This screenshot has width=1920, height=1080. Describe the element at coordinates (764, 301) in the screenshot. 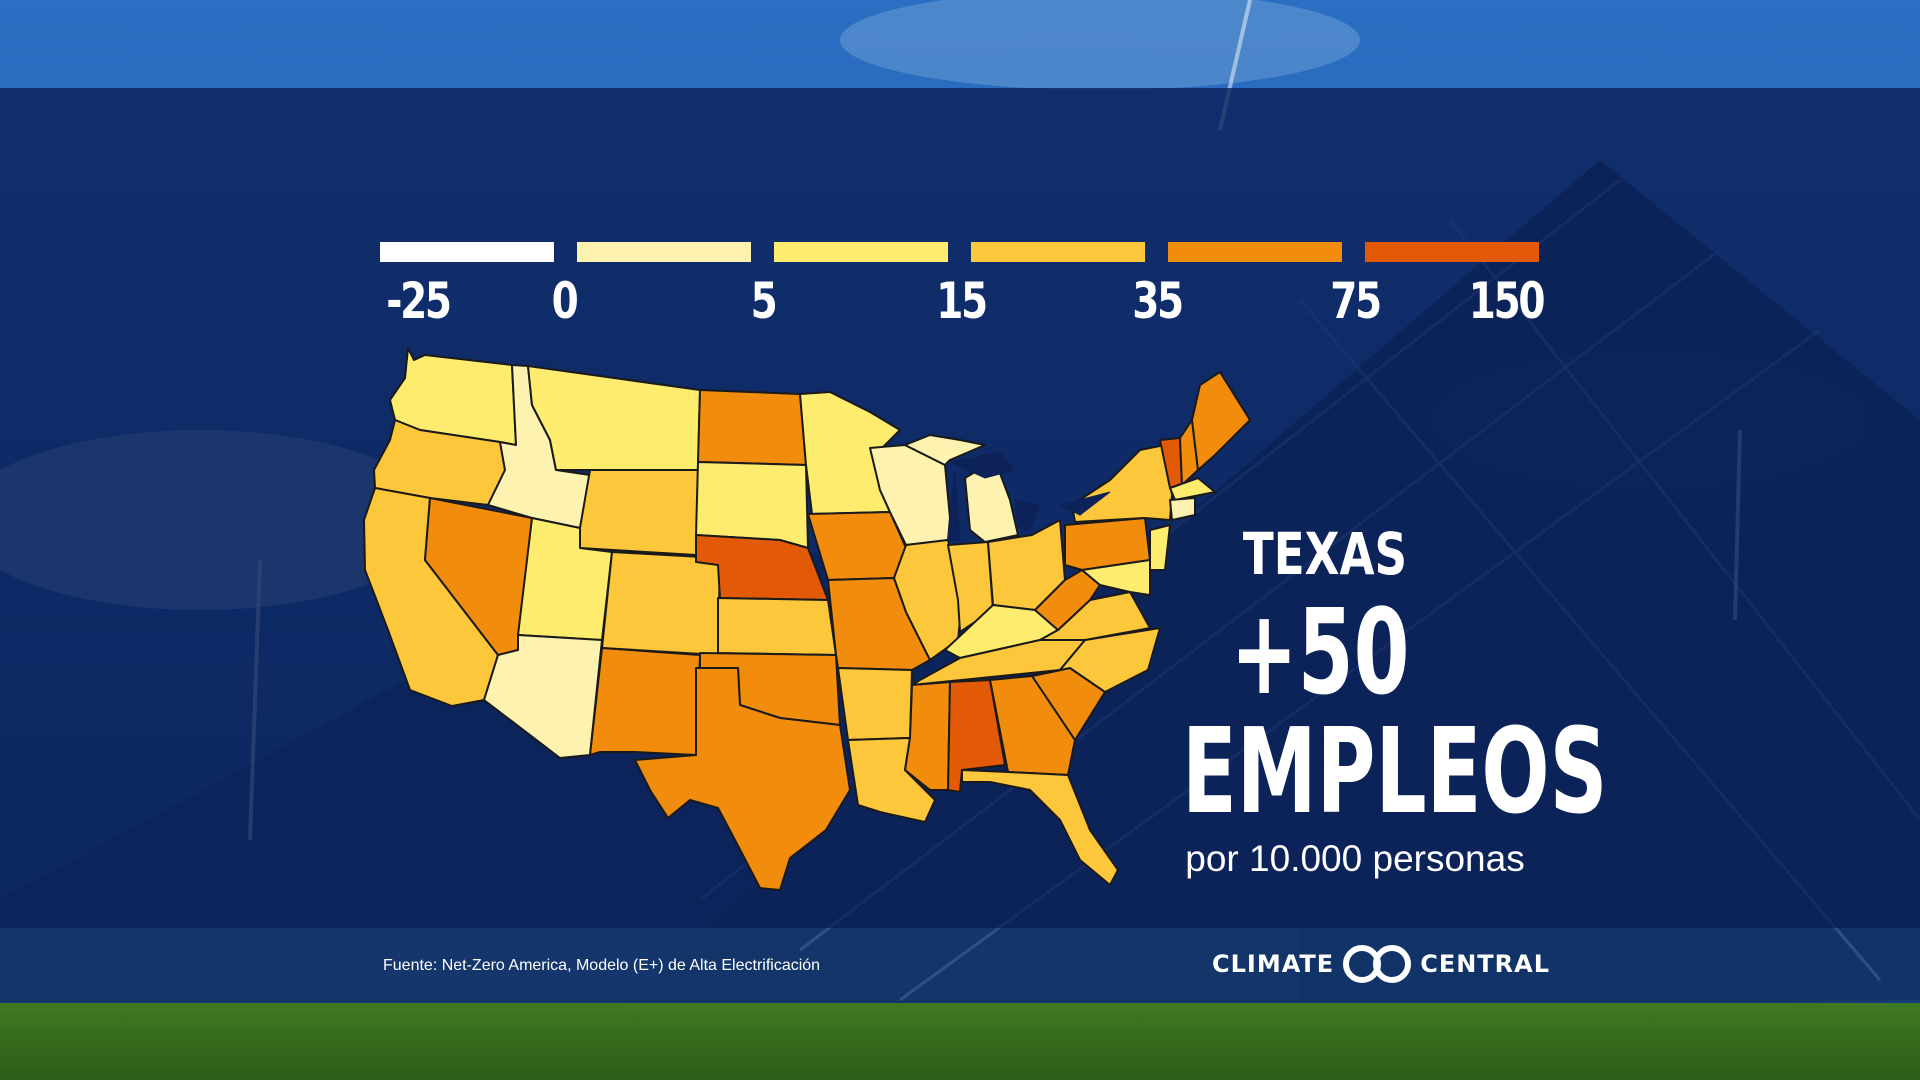

I see `legend-tick: 5` at that location.